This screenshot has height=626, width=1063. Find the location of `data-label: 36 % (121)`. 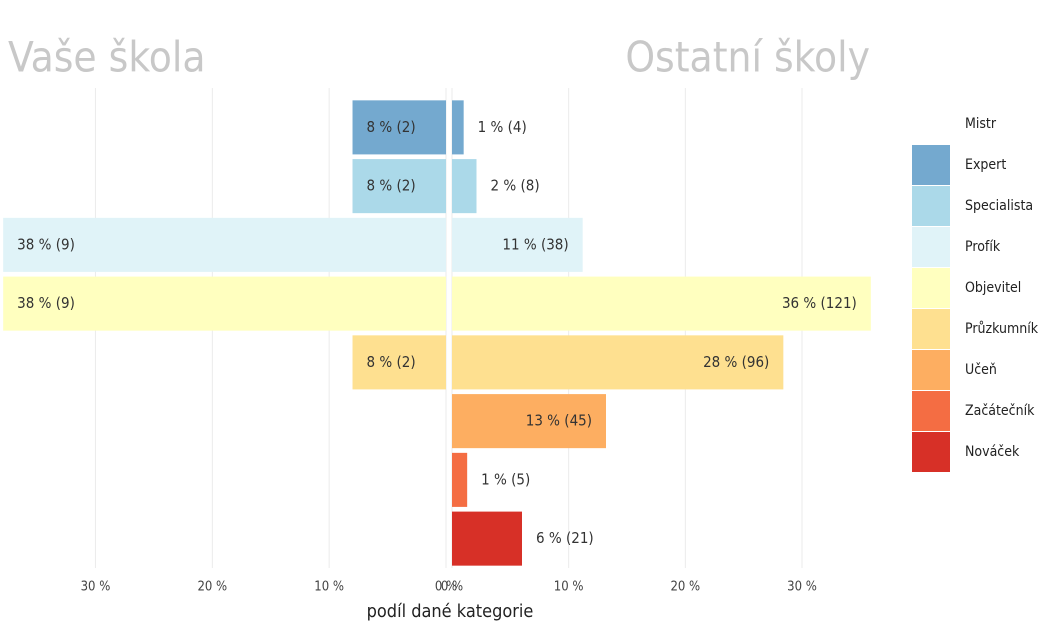

data-label: 36 % (121) is located at coordinates (819, 303).